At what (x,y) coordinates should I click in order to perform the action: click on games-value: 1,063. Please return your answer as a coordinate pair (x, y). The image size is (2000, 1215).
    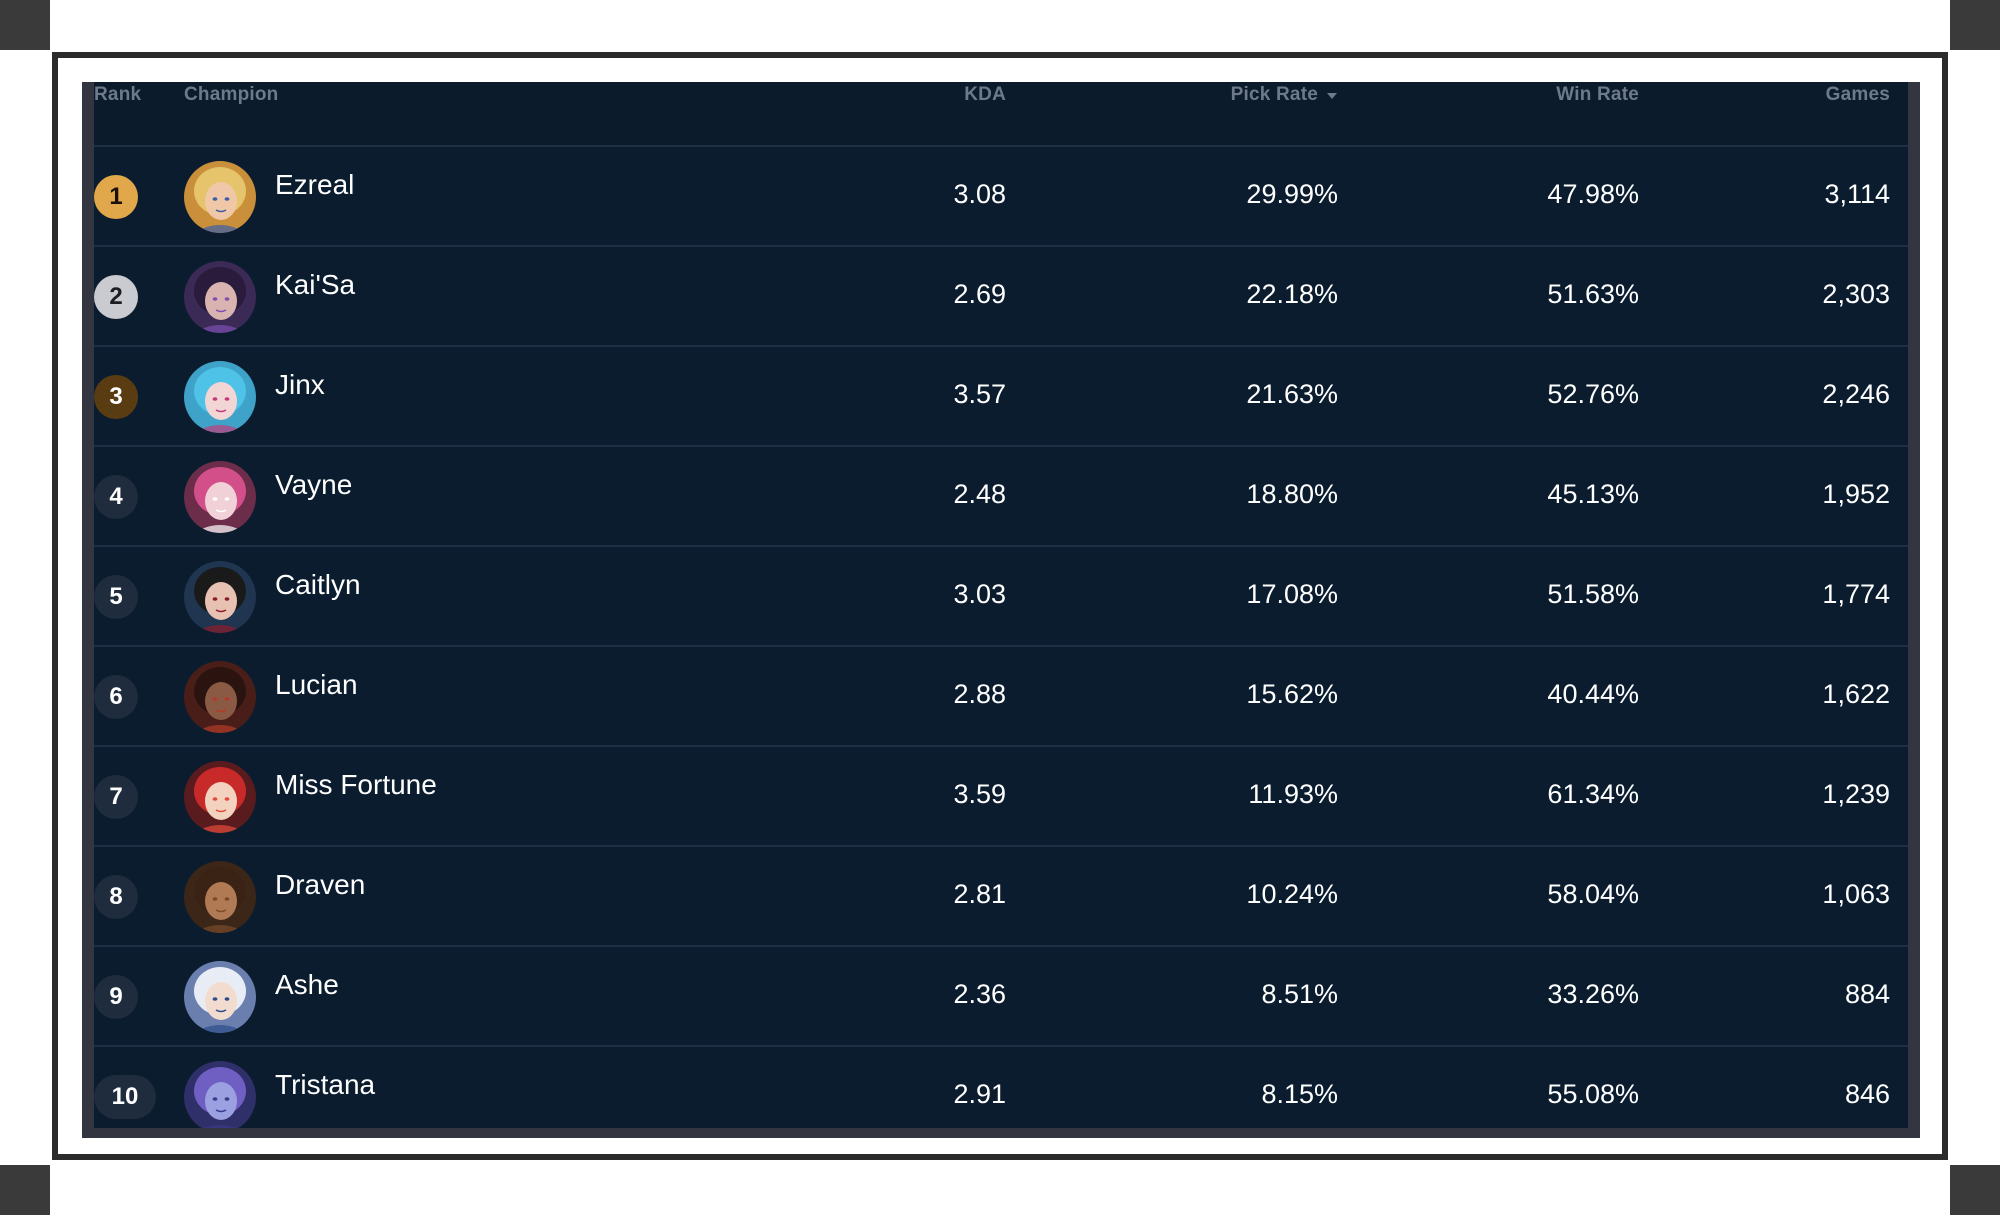
    Looking at the image, I should click on (1856, 894).